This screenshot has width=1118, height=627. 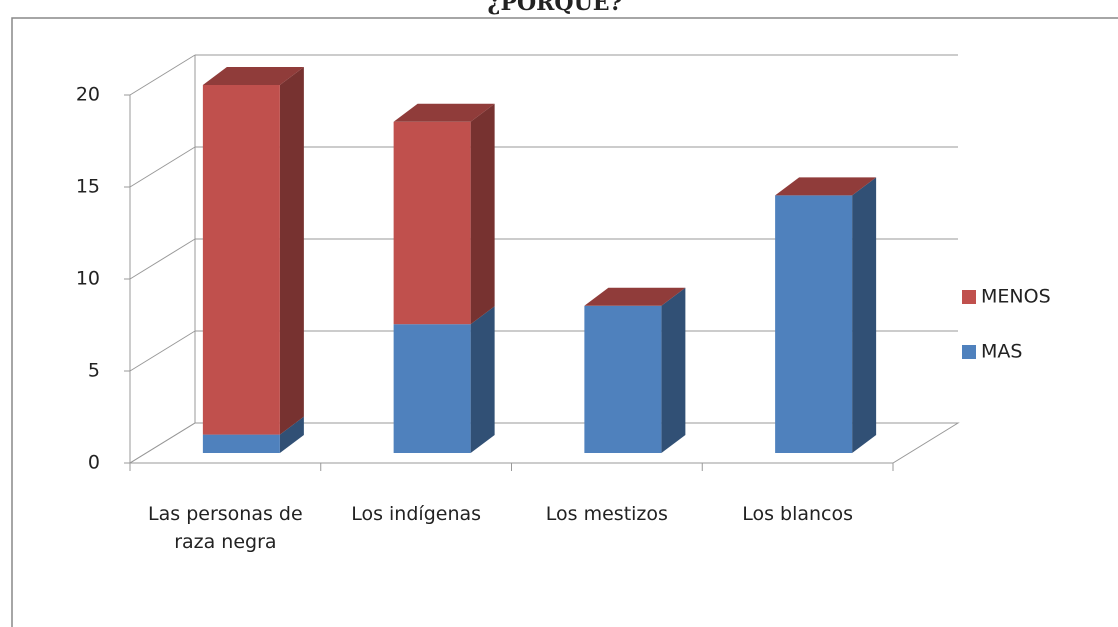 I want to click on legend-label: MAS, so click(x=1001, y=352).